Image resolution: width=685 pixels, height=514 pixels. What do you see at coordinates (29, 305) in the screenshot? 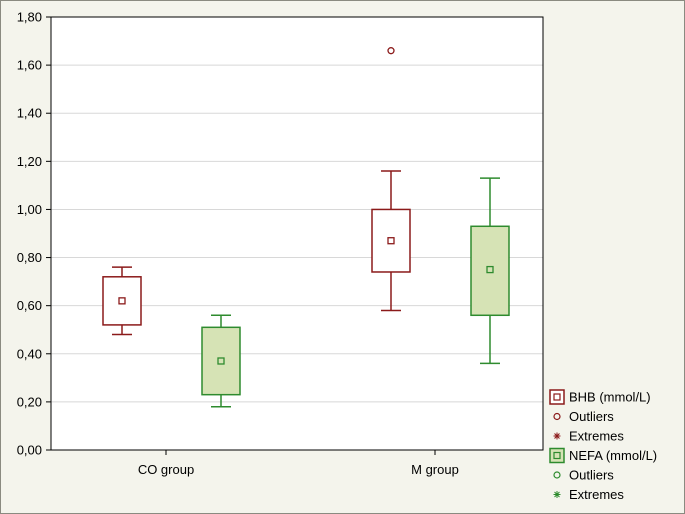
I see `y-tick-label: 0,60` at bounding box center [29, 305].